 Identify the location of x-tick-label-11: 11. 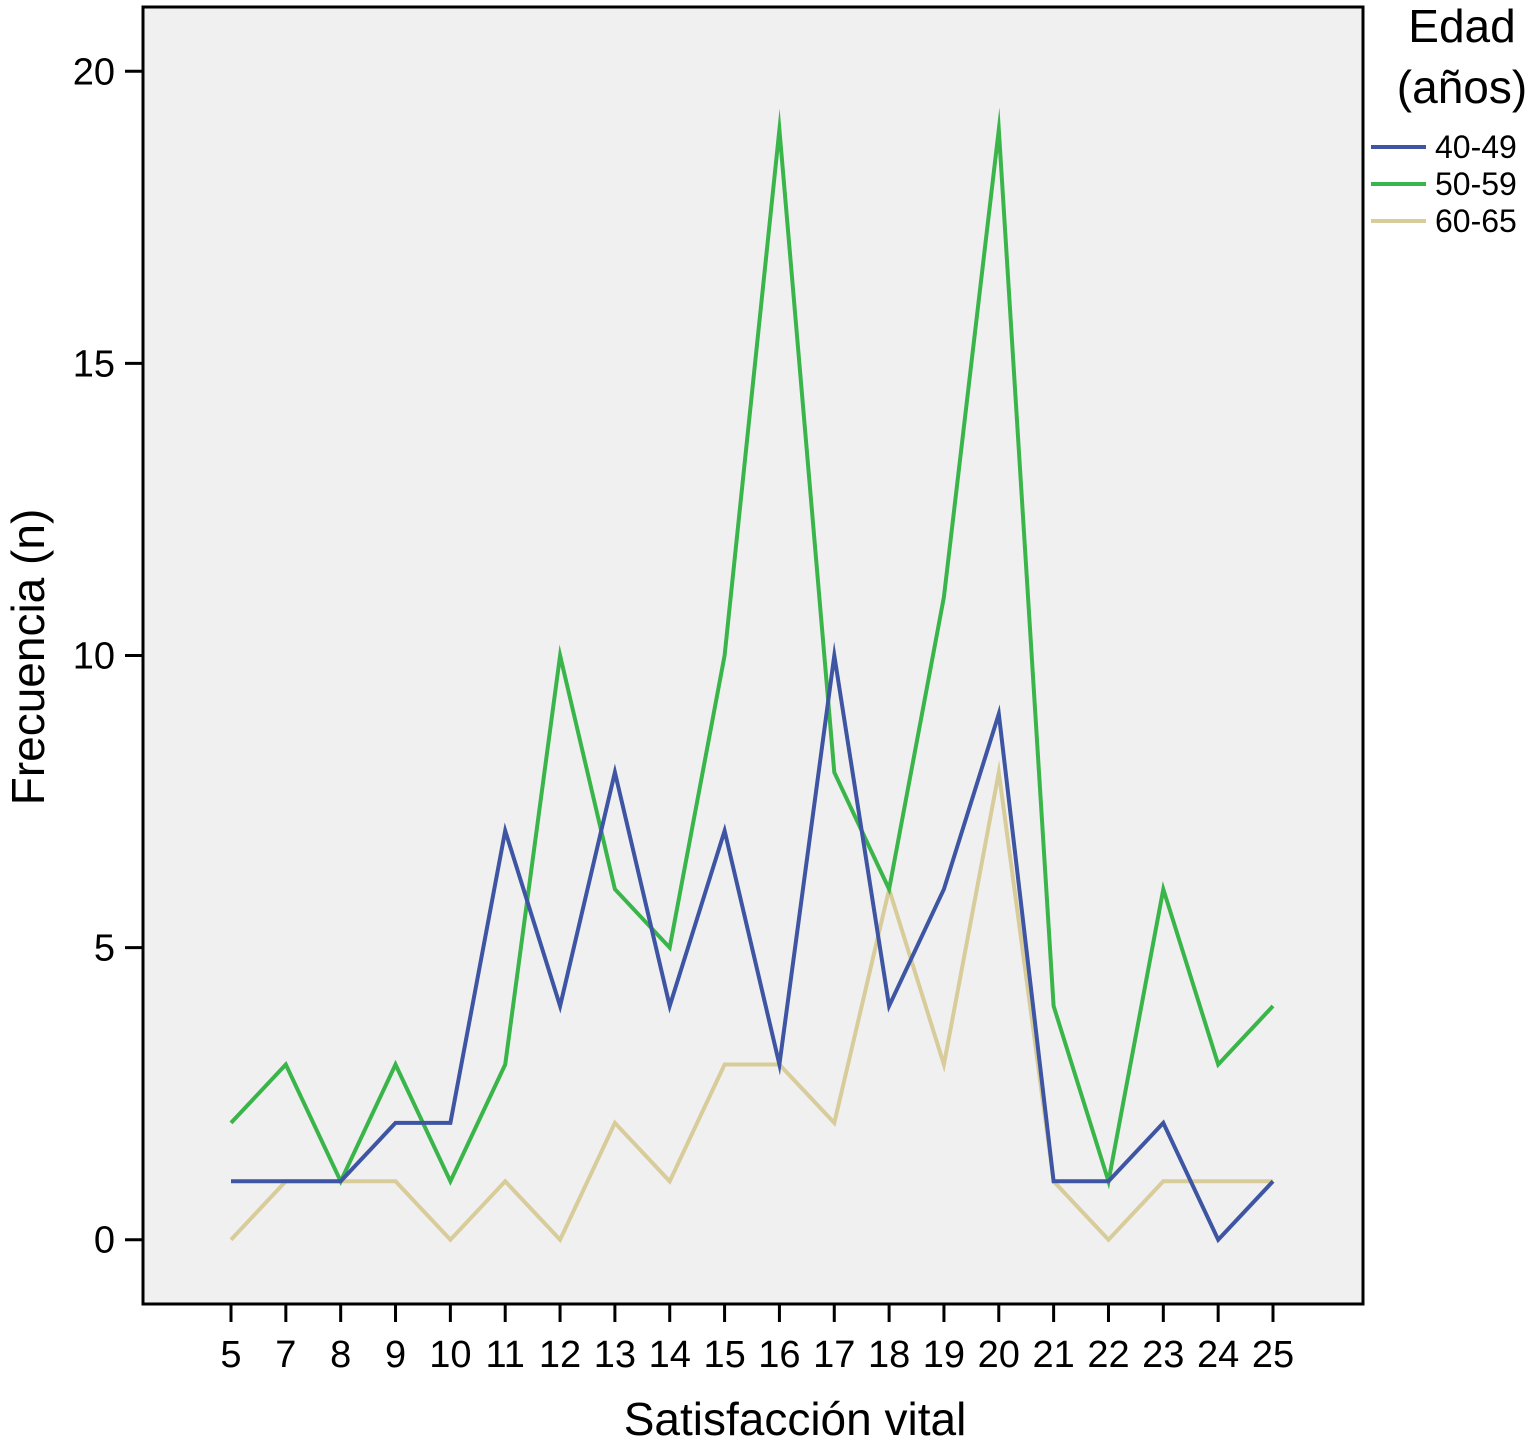
(504, 1355).